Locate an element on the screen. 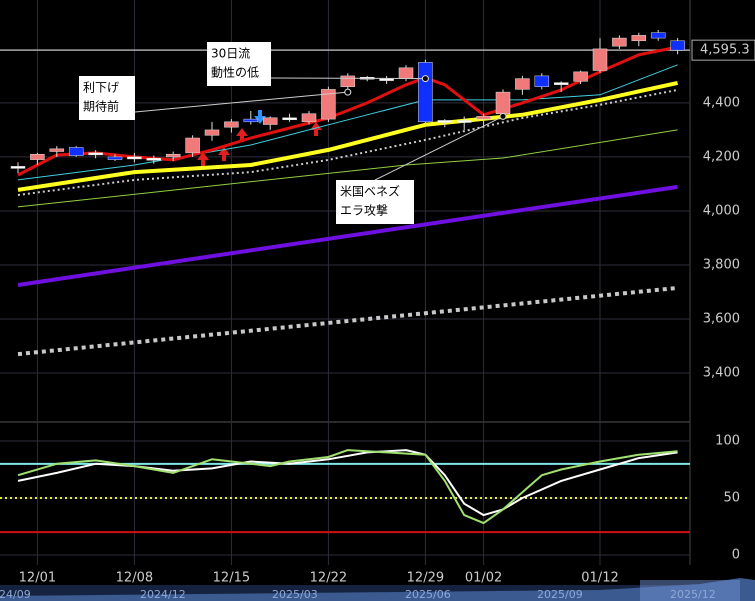  current-price-box is located at coordinates (723, 50).